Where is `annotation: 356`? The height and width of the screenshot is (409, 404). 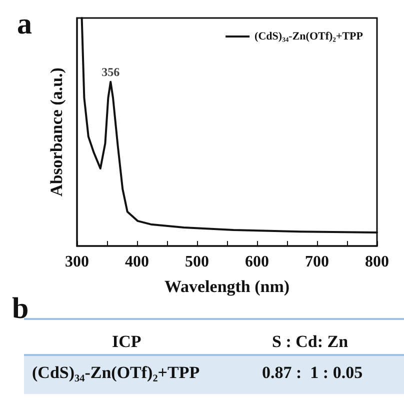 annotation: 356 is located at coordinates (111, 71).